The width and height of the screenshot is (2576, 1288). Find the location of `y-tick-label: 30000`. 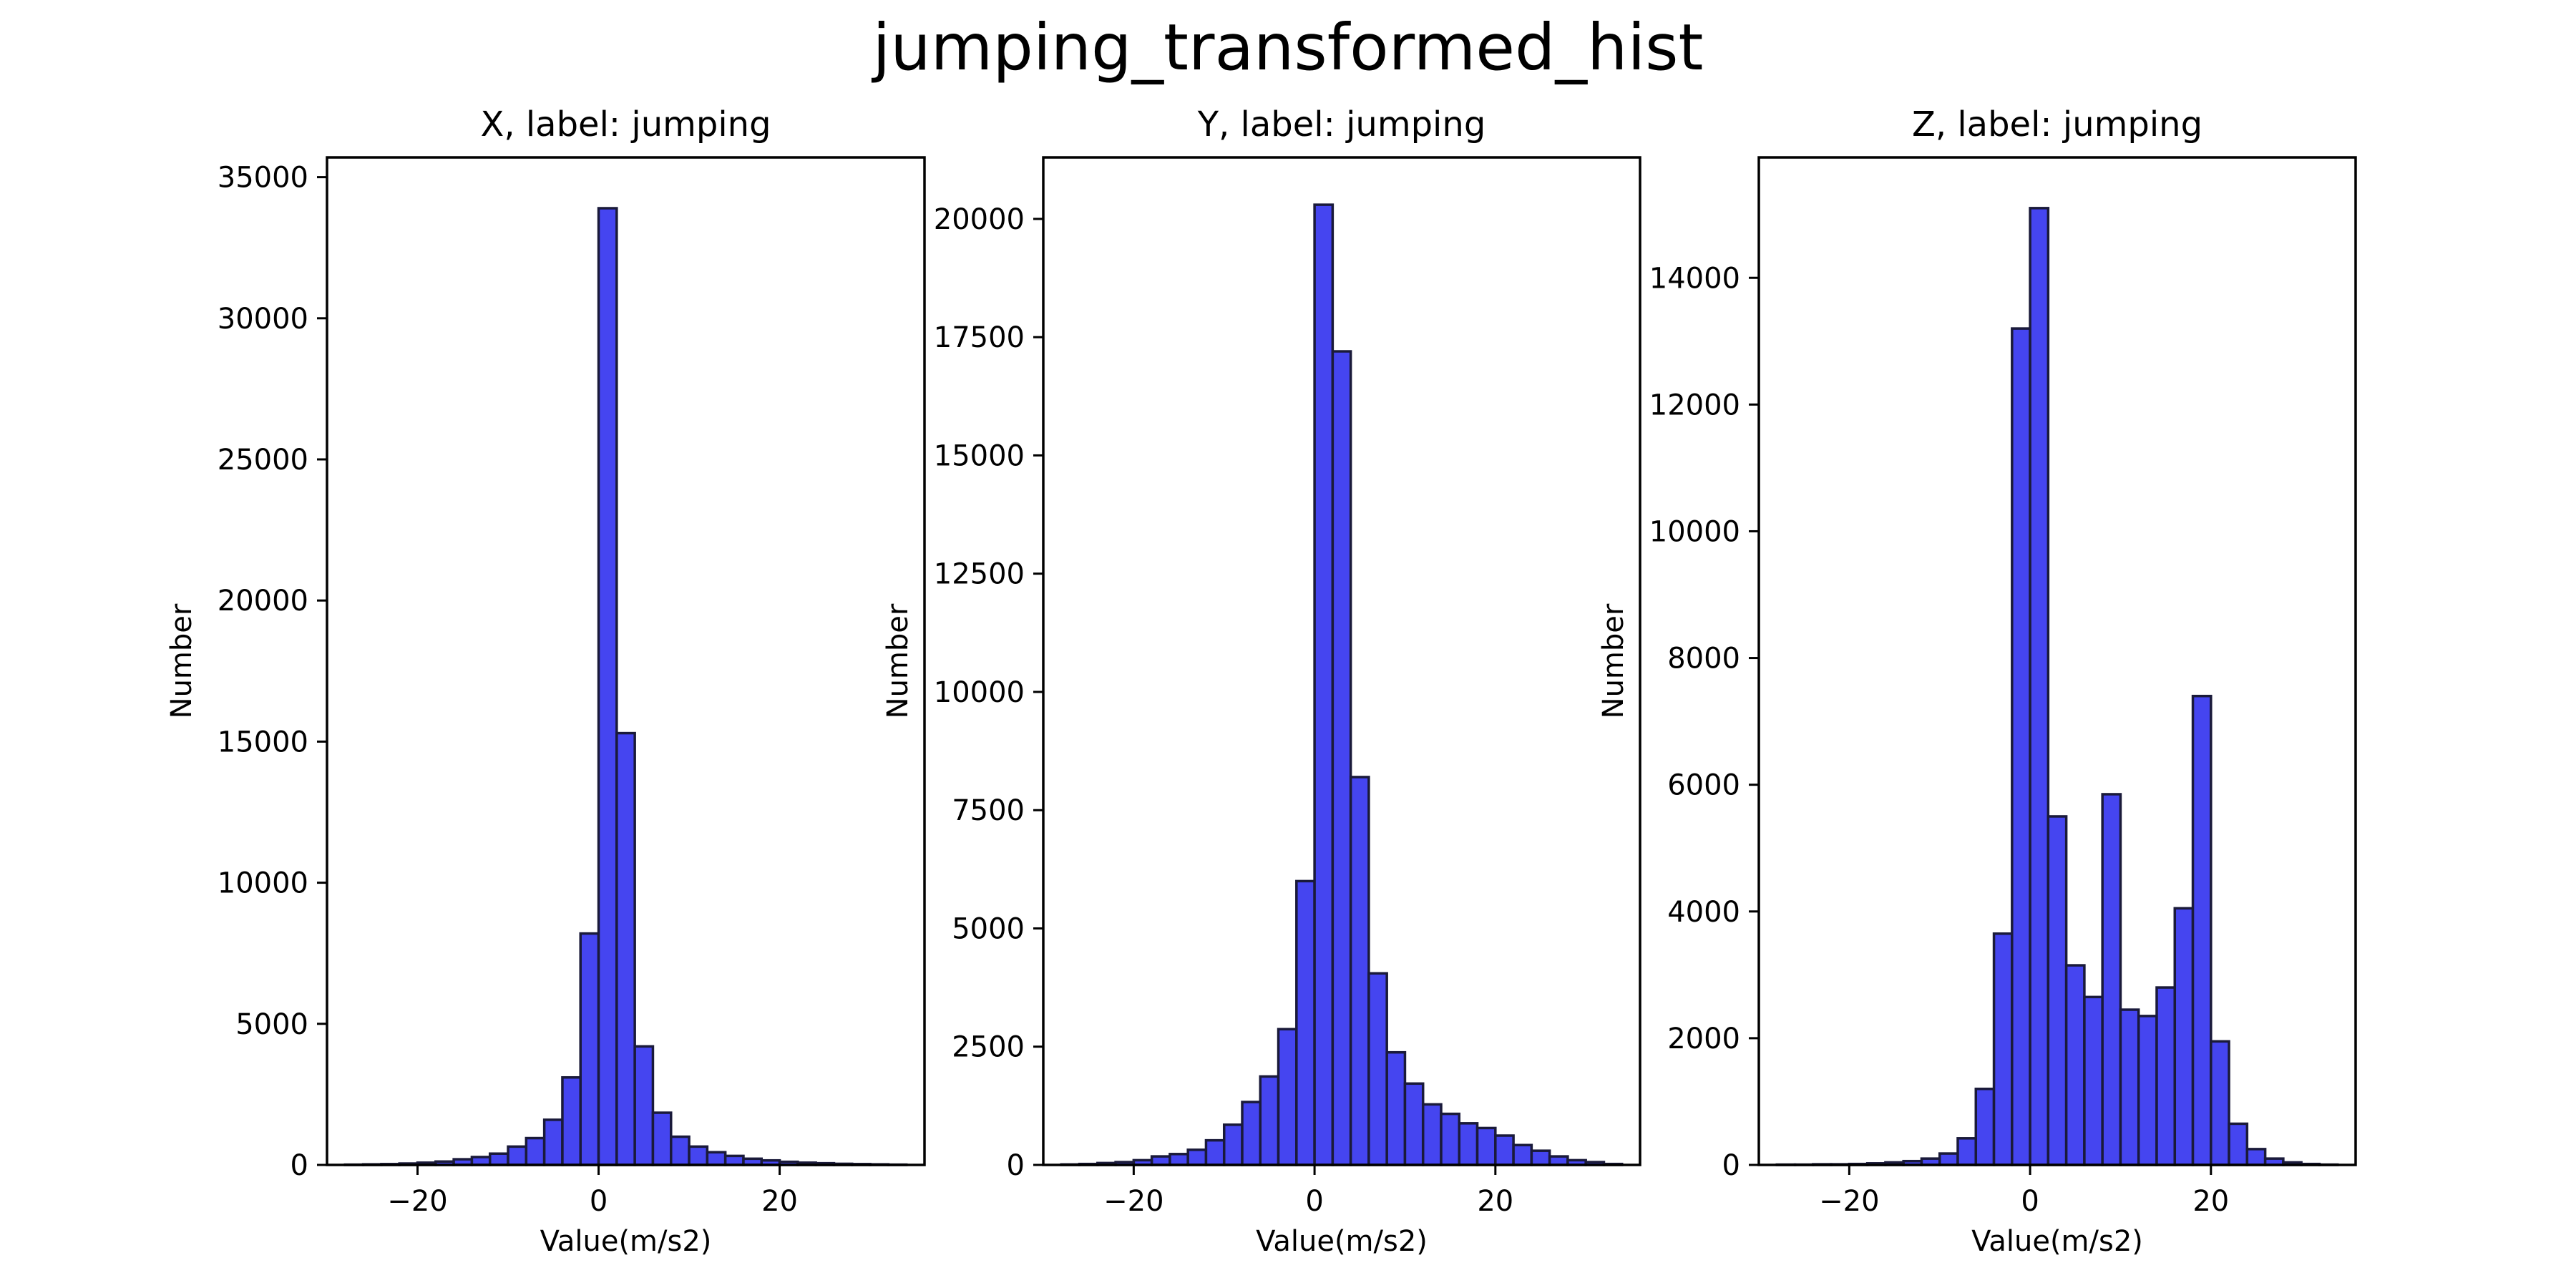

y-tick-label: 30000 is located at coordinates (263, 319).